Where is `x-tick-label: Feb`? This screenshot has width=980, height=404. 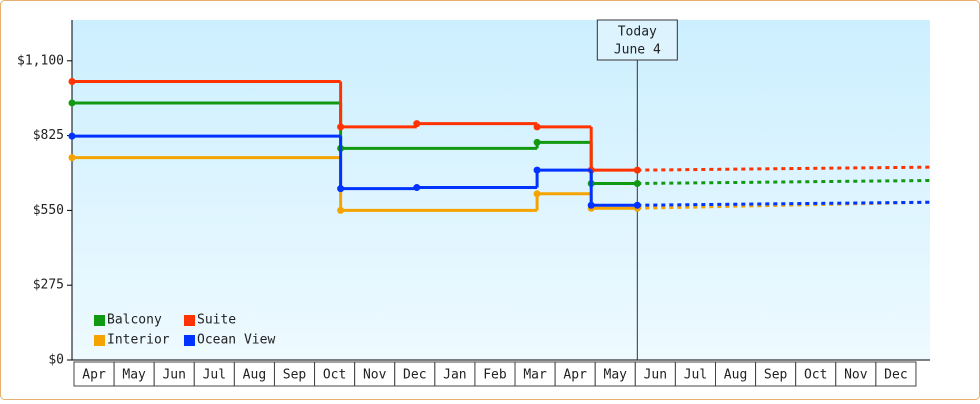
x-tick-label: Feb is located at coordinates (495, 375).